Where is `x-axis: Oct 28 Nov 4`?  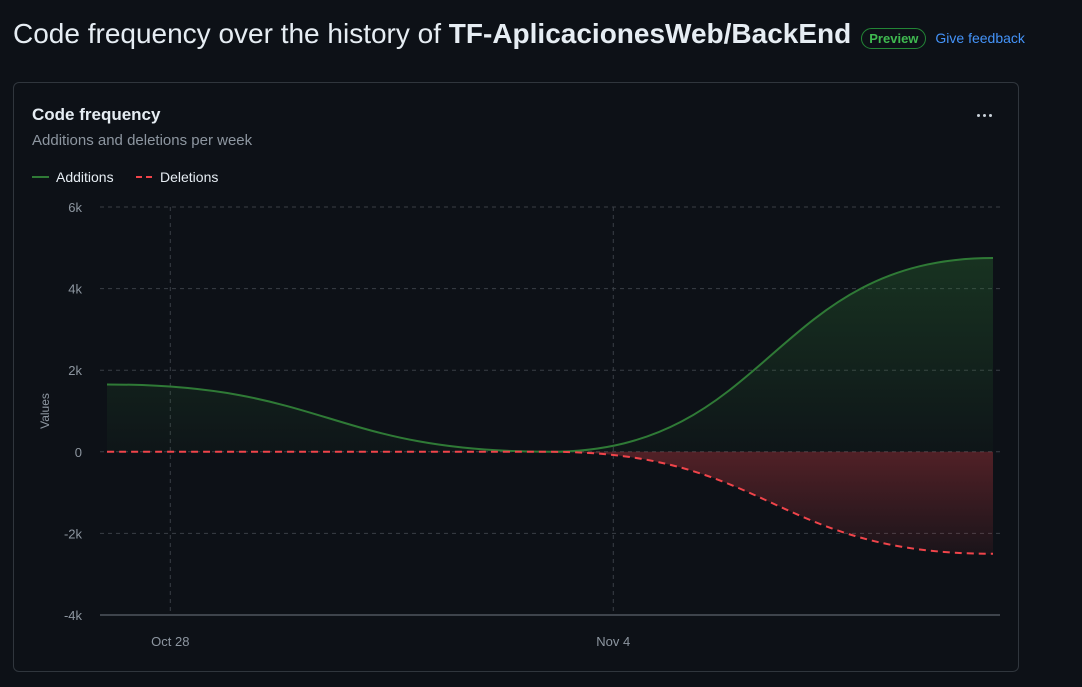
x-axis: Oct 28 Nov 4 is located at coordinates (390, 641).